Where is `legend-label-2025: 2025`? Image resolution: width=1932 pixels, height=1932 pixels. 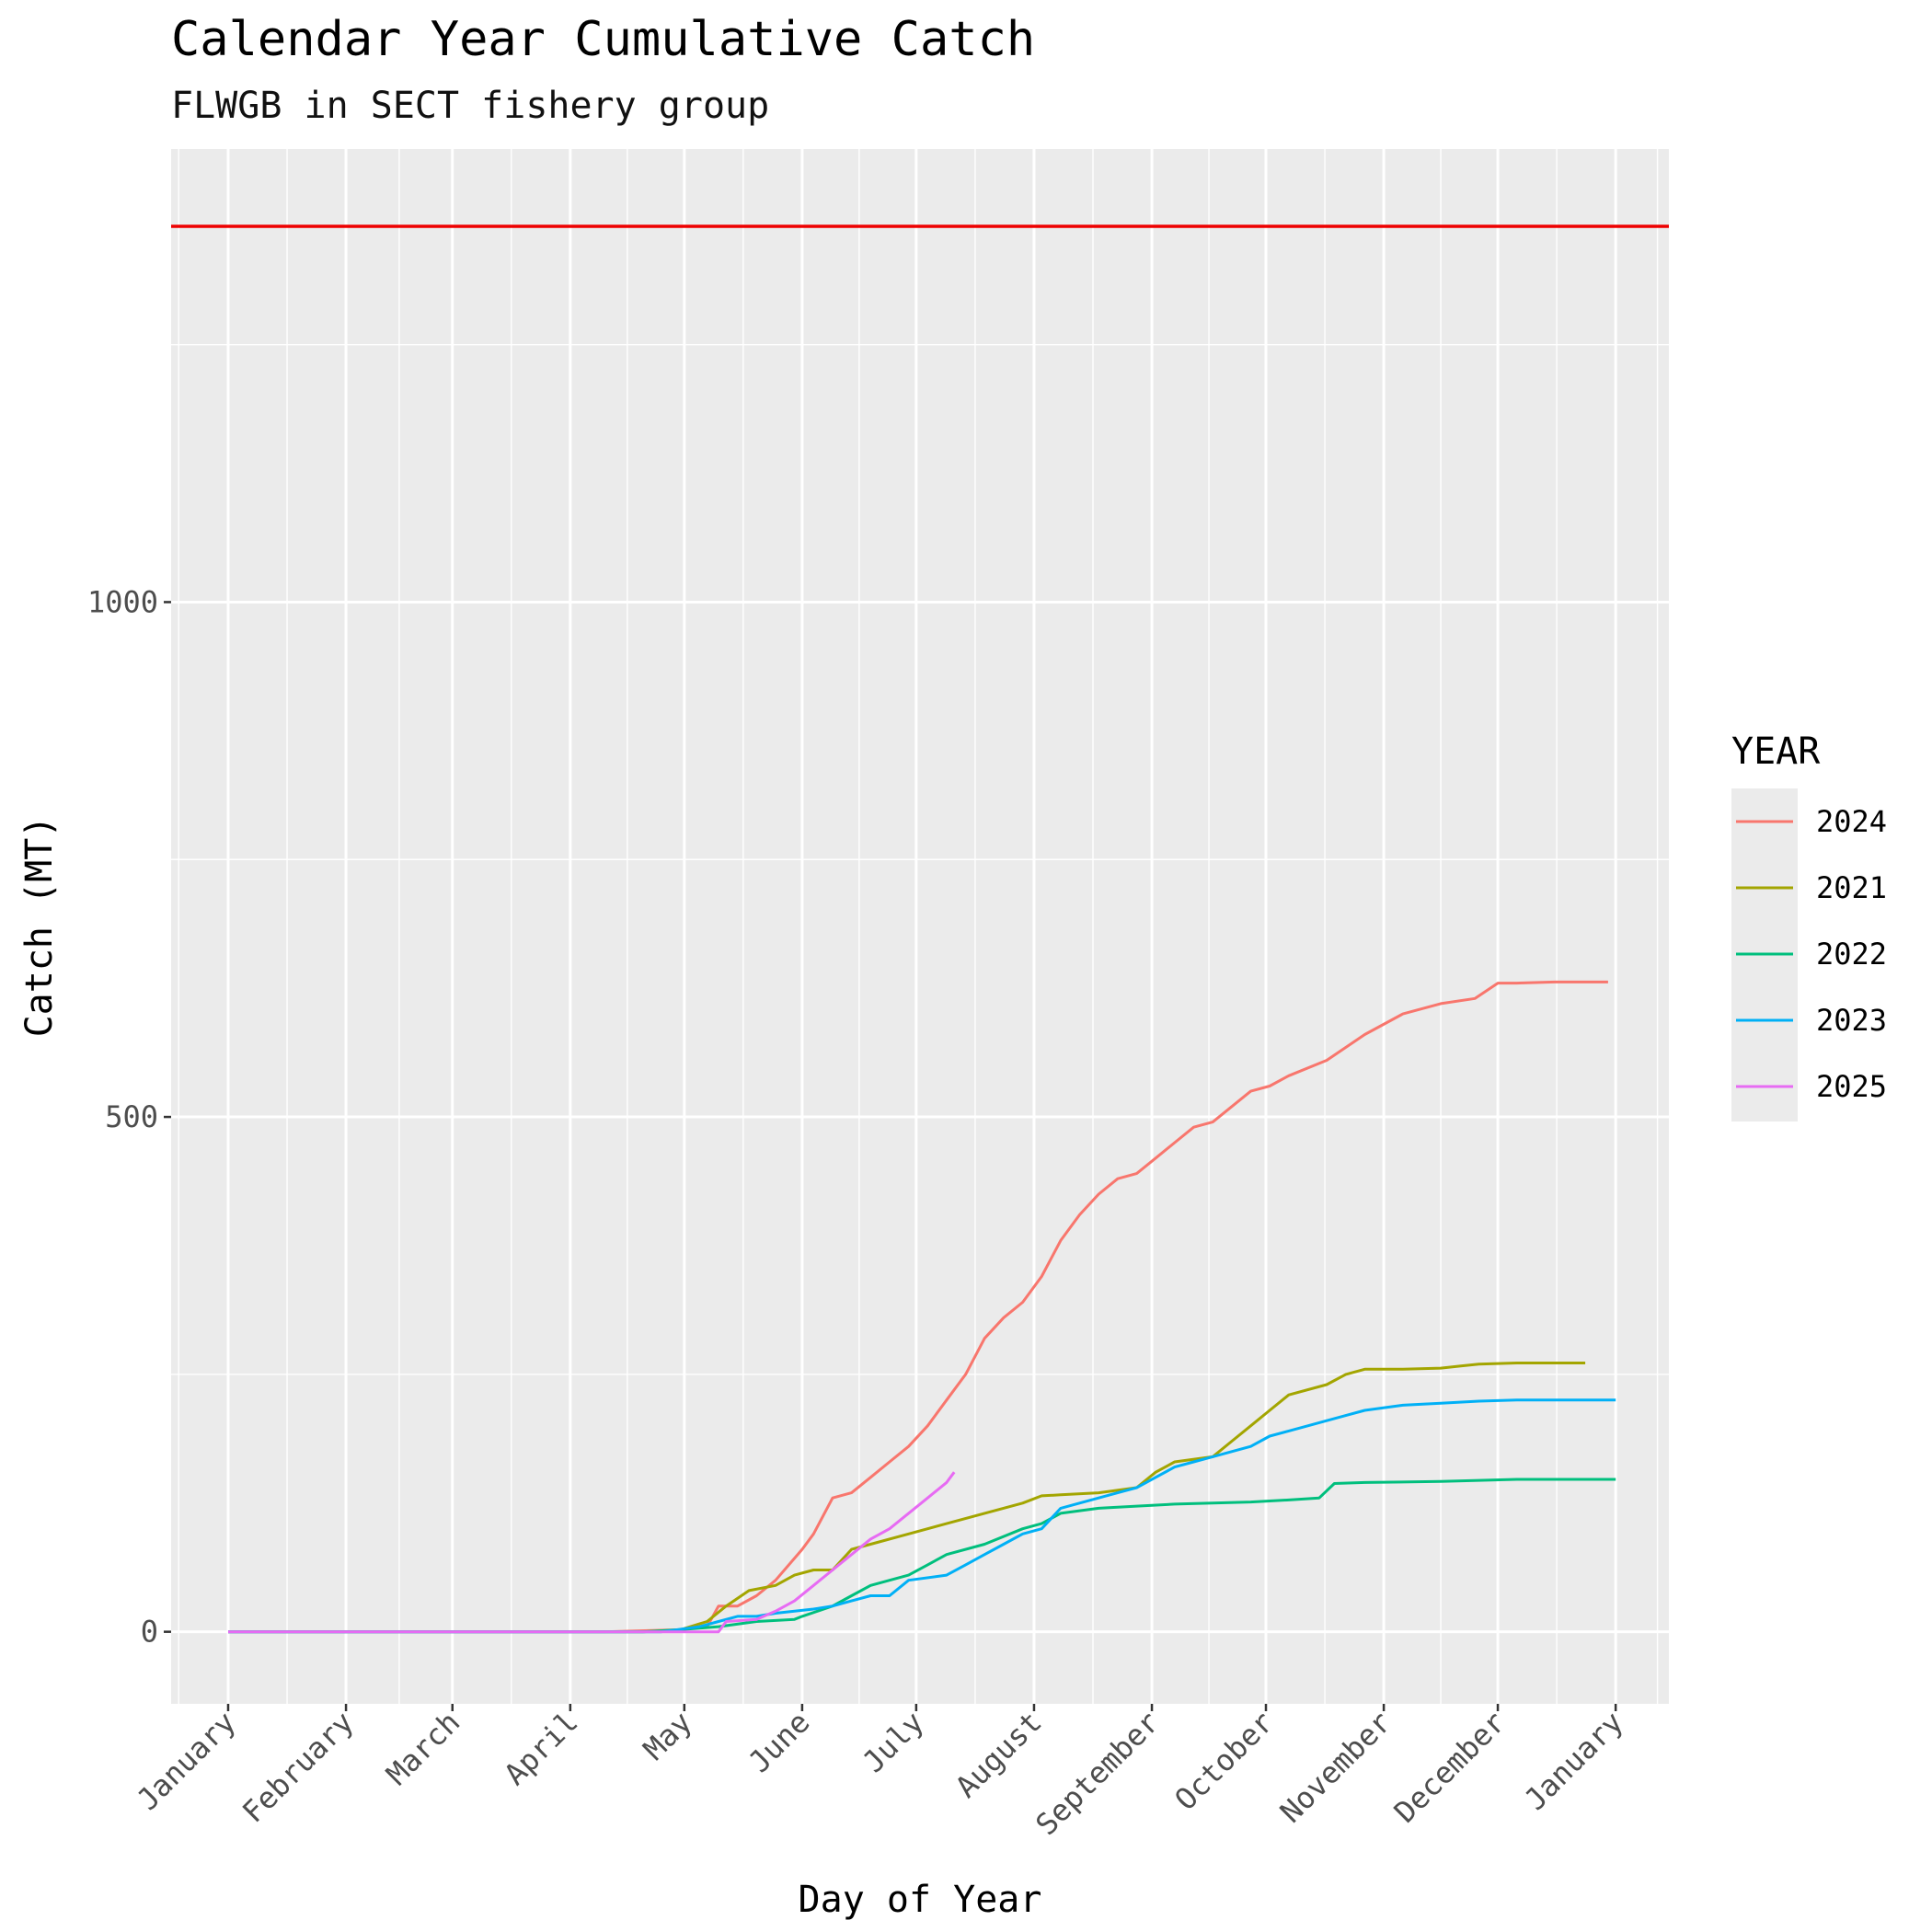
legend-label-2025: 2025 is located at coordinates (1851, 1086).